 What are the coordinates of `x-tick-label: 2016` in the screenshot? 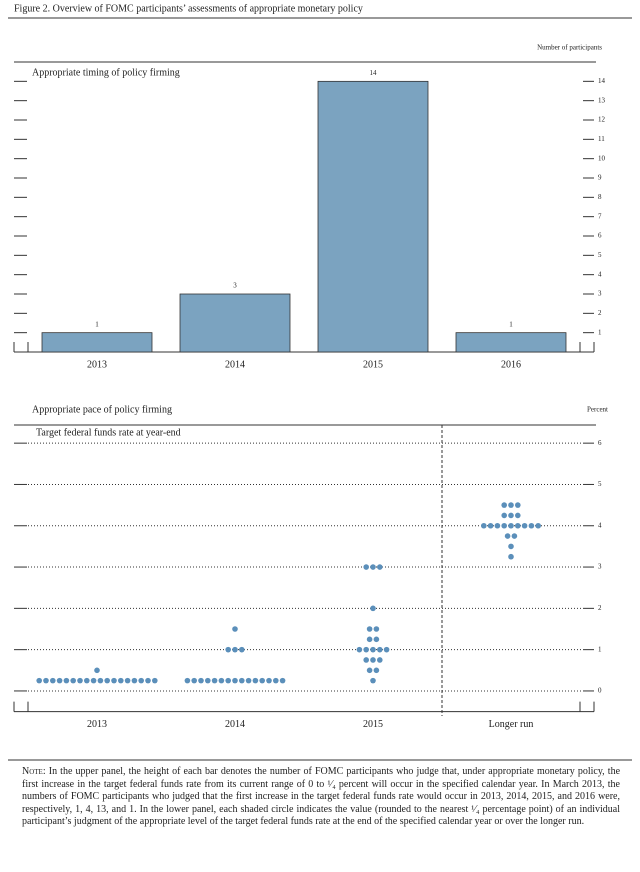 It's located at (511, 364).